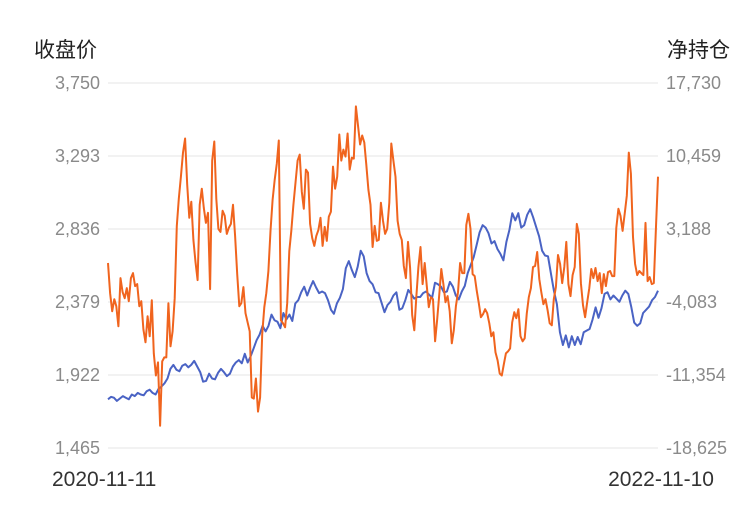 This screenshot has height=510, width=750. I want to click on right-axis-ticks: 17,730 10,459 3,188 -4,083 -11,354 -18,625, so click(696, 265).